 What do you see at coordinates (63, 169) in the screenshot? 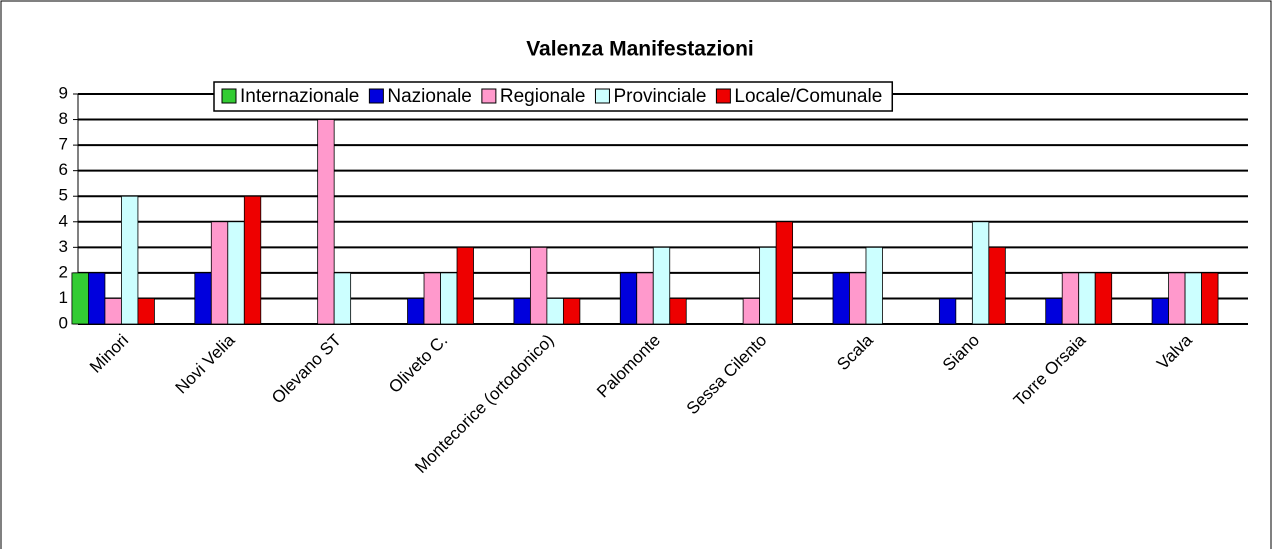
I see `y-tick-label: 6` at bounding box center [63, 169].